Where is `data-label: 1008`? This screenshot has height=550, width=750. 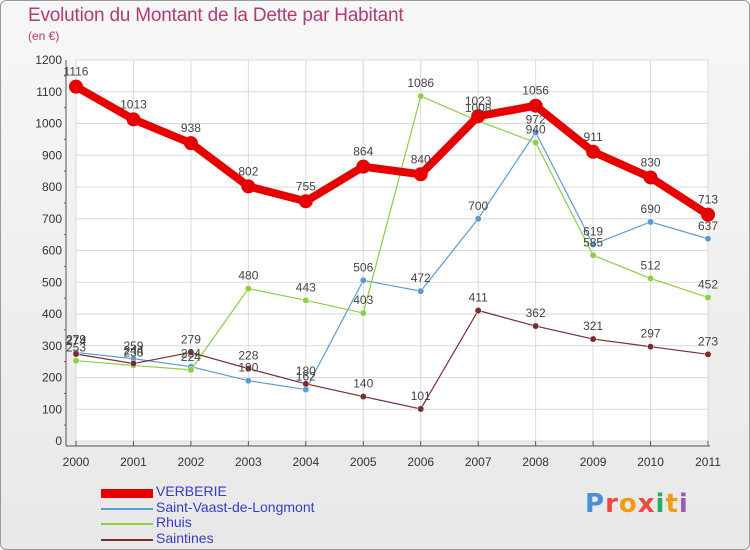
data-label: 1008 is located at coordinates (478, 108).